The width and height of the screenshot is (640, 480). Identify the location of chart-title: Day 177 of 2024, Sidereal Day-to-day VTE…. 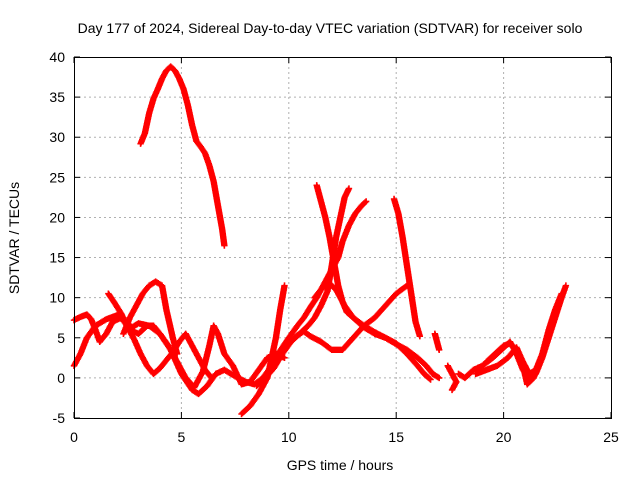
(330, 28).